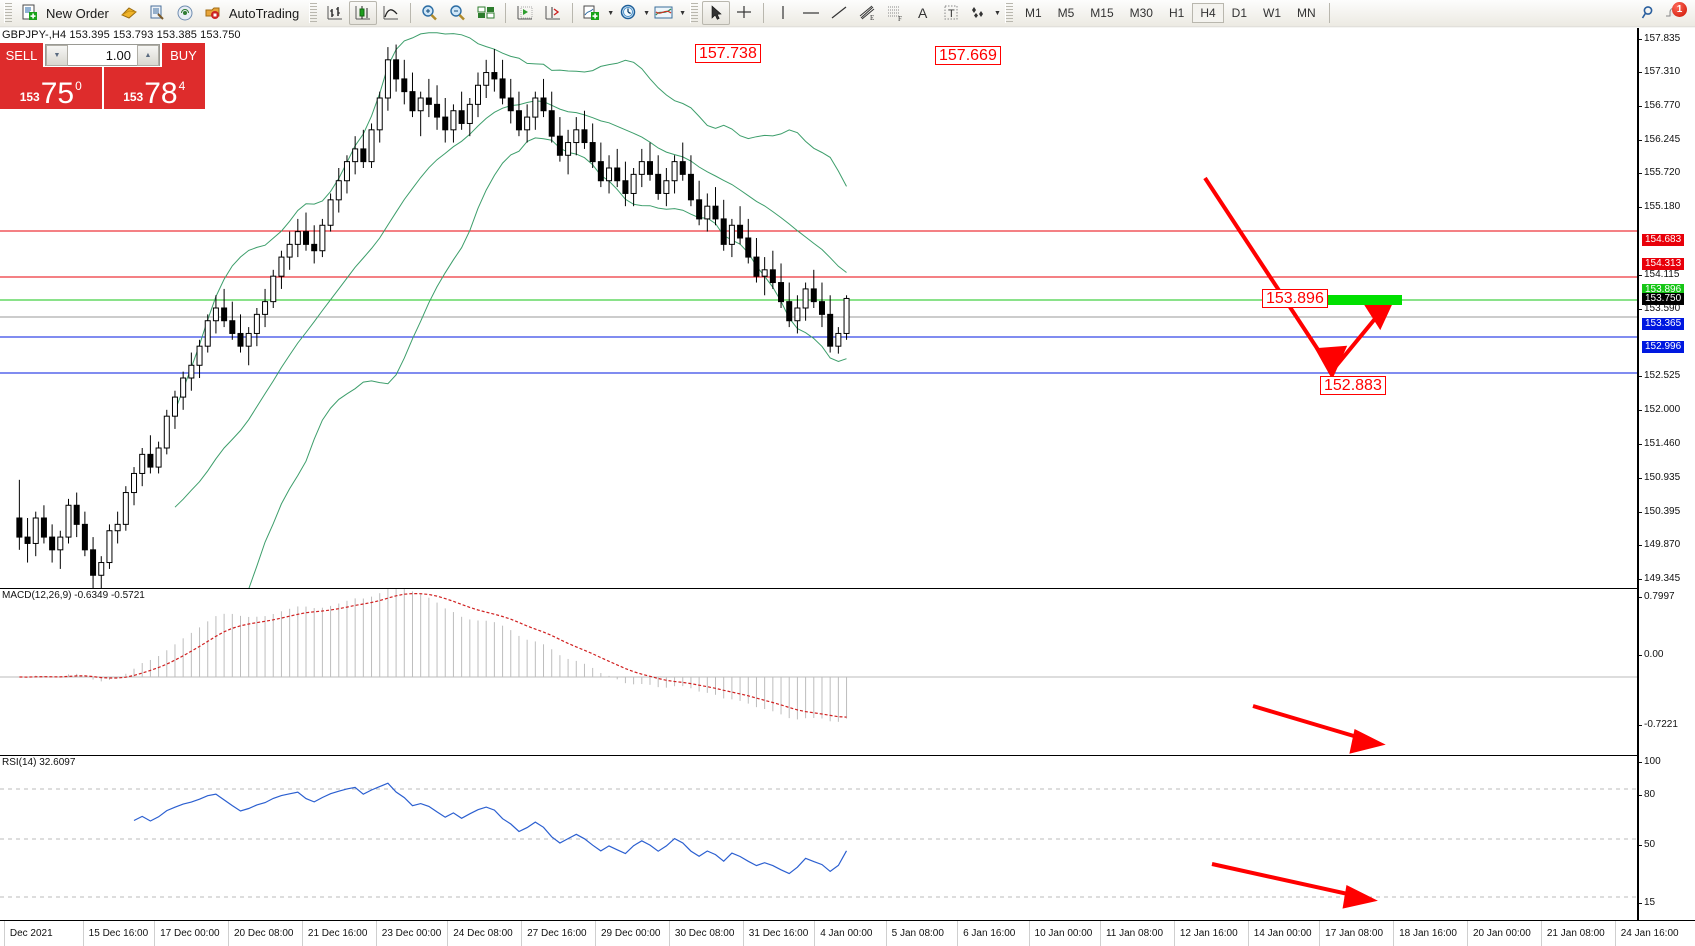 This screenshot has width=1695, height=946. What do you see at coordinates (391, 13) in the screenshot?
I see `line-chart-button` at bounding box center [391, 13].